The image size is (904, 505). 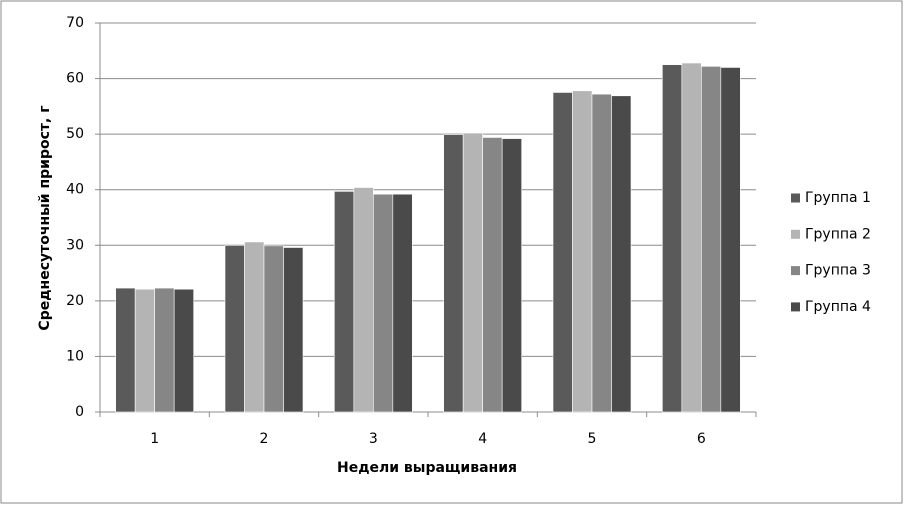 I want to click on y-tick-label: 40, so click(x=75, y=190).